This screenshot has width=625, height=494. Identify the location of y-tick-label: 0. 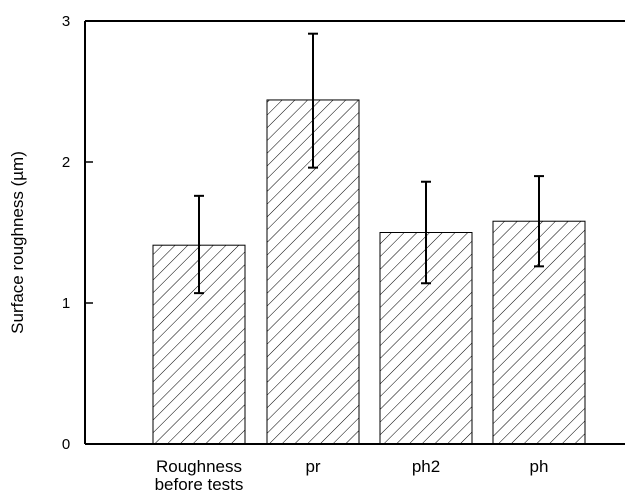
(66, 444).